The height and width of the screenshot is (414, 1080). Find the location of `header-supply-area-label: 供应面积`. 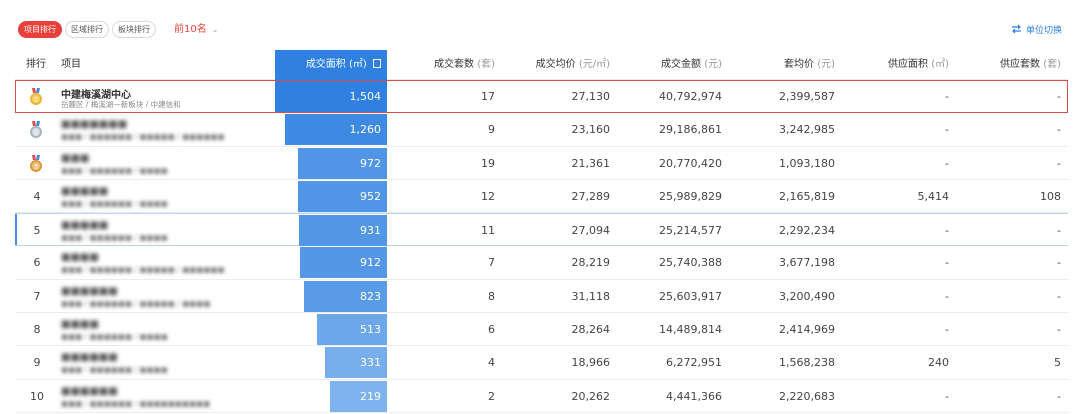

header-supply-area-label: 供应面积 is located at coordinates (908, 64).